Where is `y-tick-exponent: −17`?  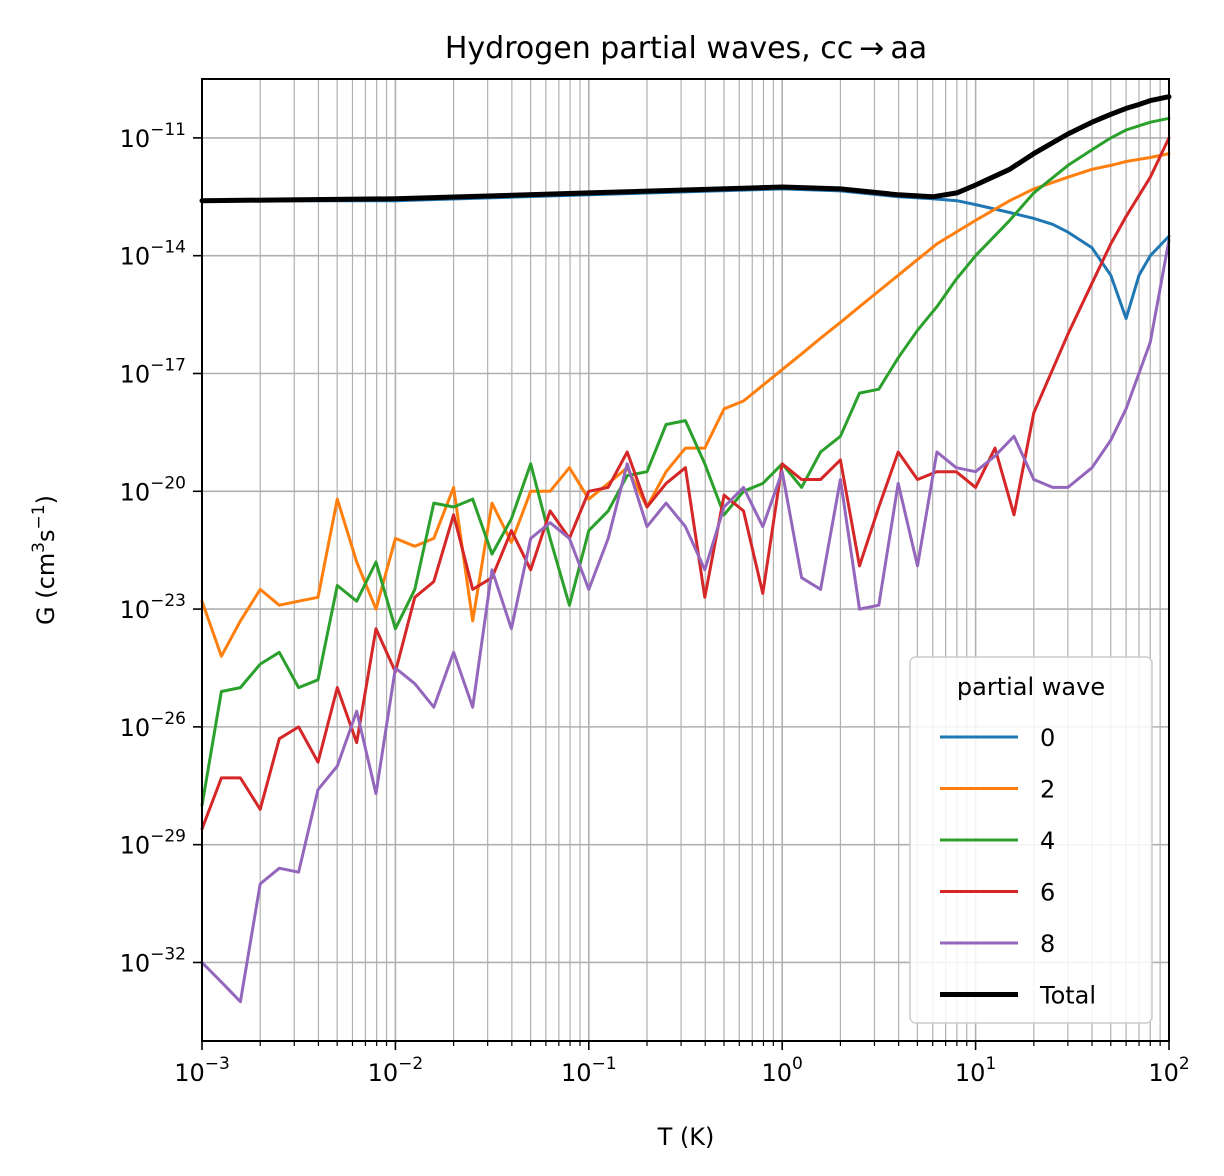
y-tick-exponent: −17 is located at coordinates (168, 365).